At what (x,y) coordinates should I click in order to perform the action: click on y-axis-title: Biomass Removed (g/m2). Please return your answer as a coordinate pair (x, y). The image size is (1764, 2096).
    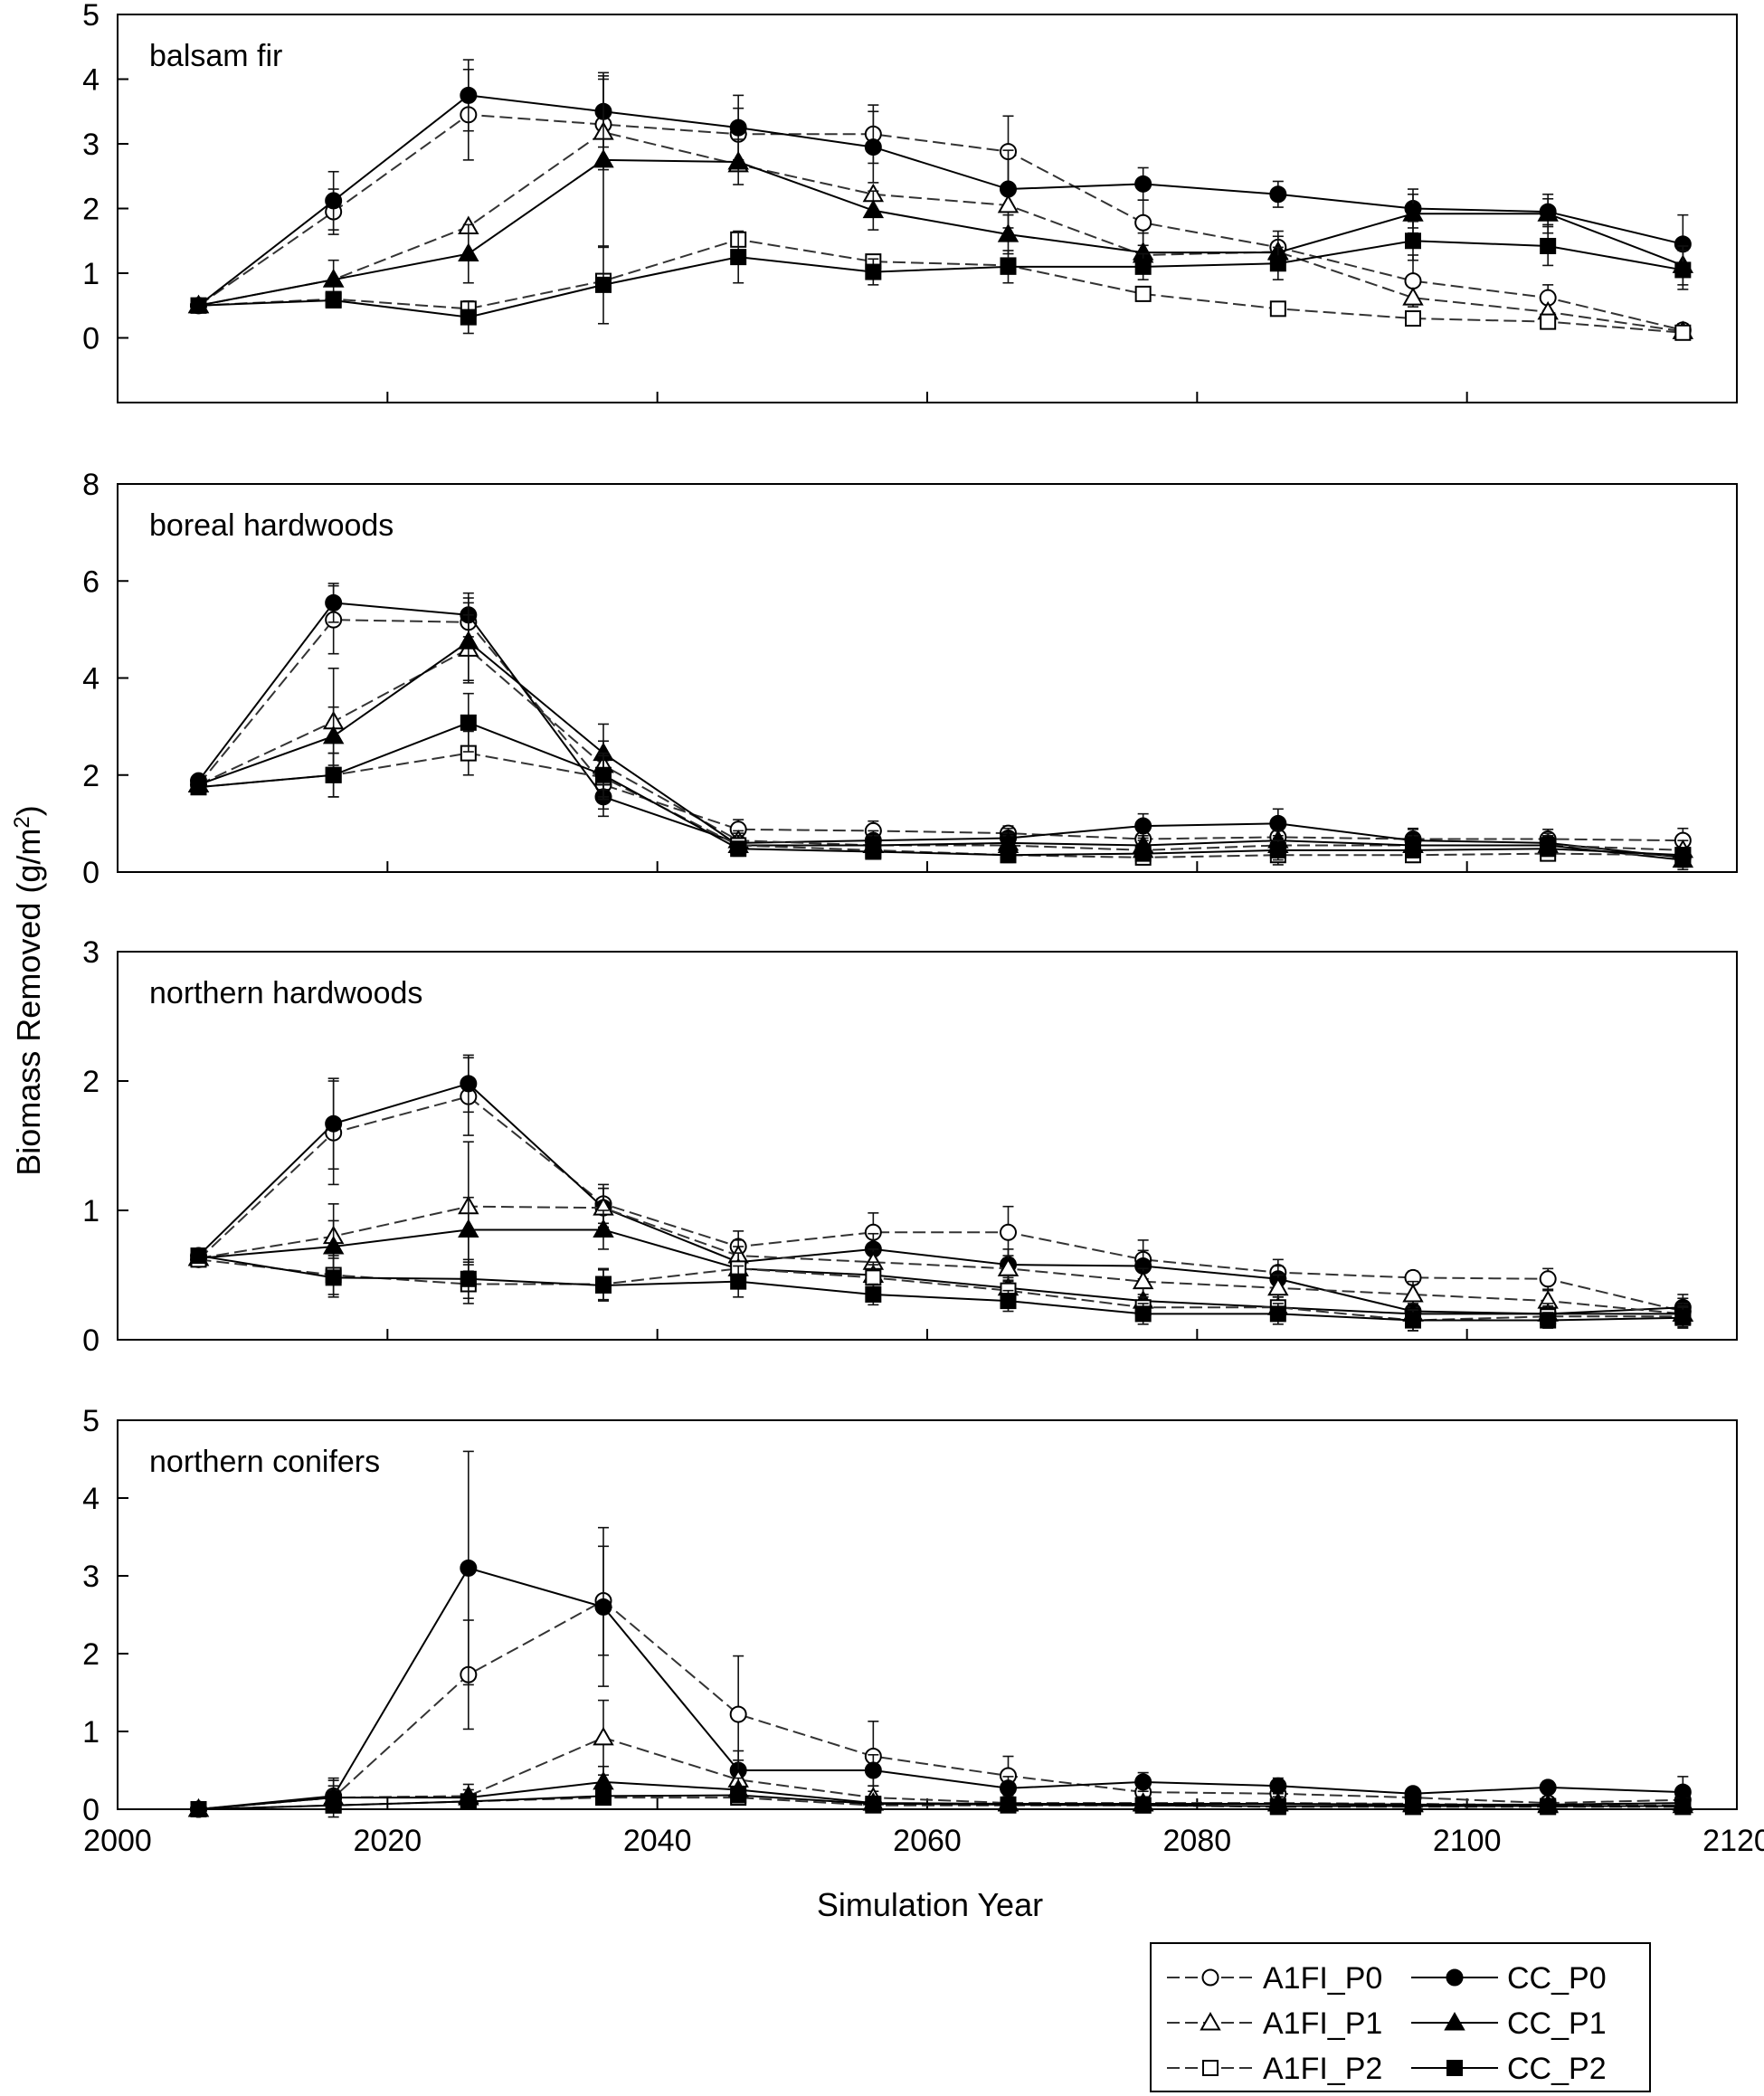
    Looking at the image, I should click on (28, 990).